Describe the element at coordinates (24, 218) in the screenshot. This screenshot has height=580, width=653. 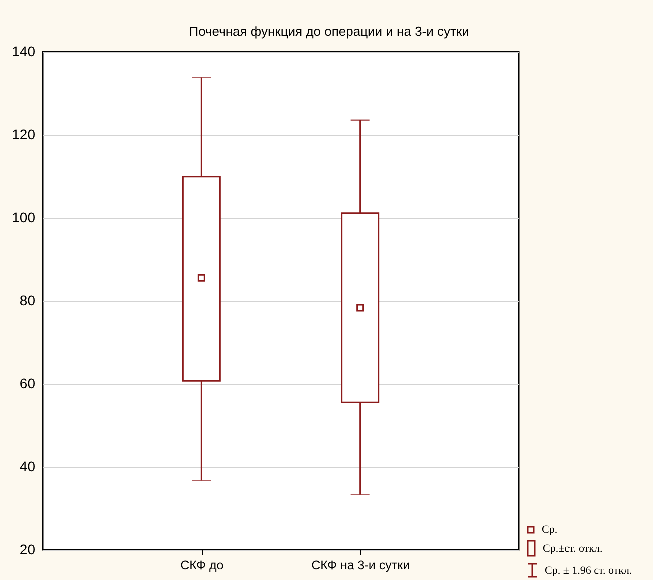
I see `y-tick-label: 100` at that location.